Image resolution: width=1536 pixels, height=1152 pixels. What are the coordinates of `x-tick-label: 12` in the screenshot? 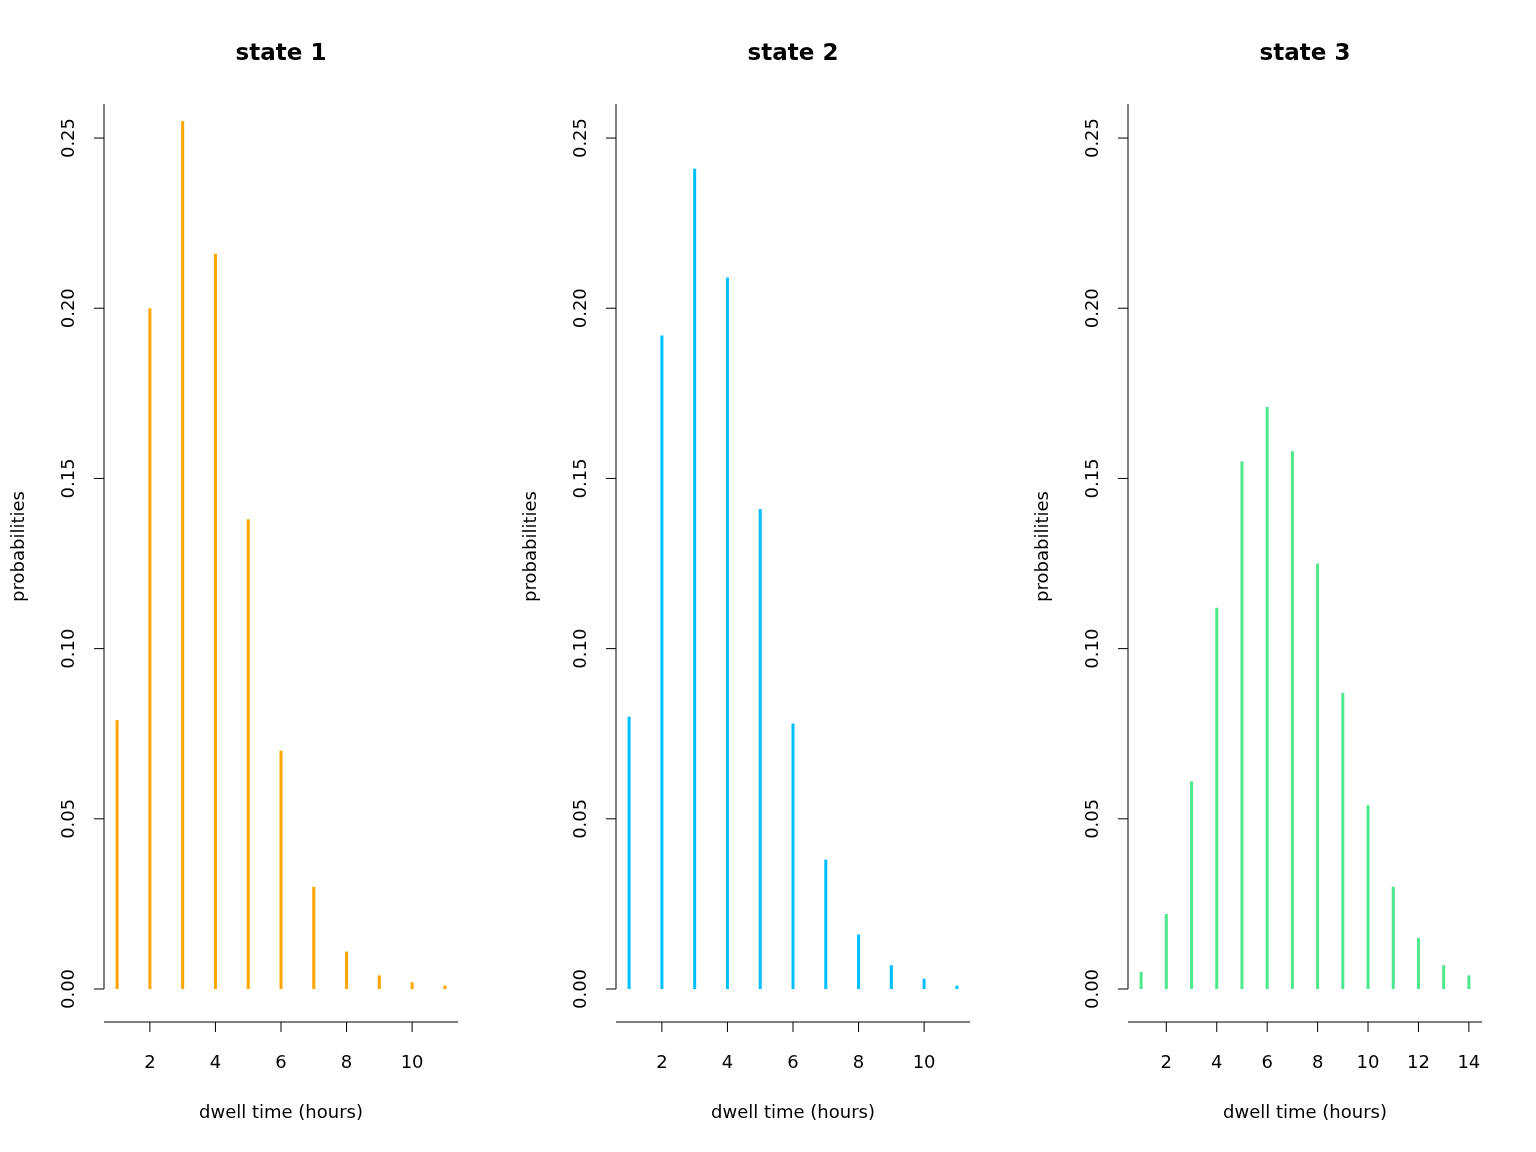 It's located at (1418, 1061).